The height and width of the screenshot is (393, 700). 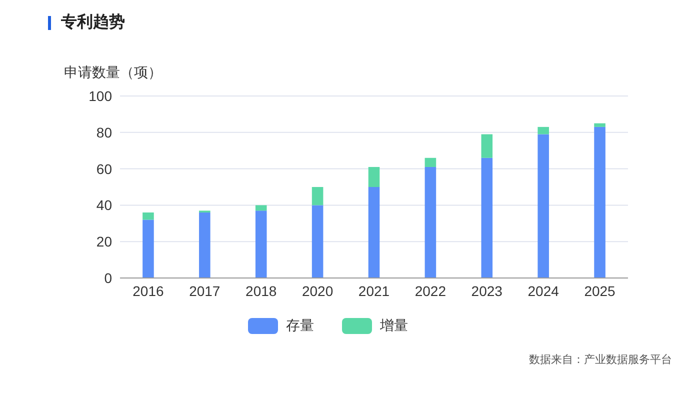 I want to click on x-tick-label: 2025, so click(x=600, y=290).